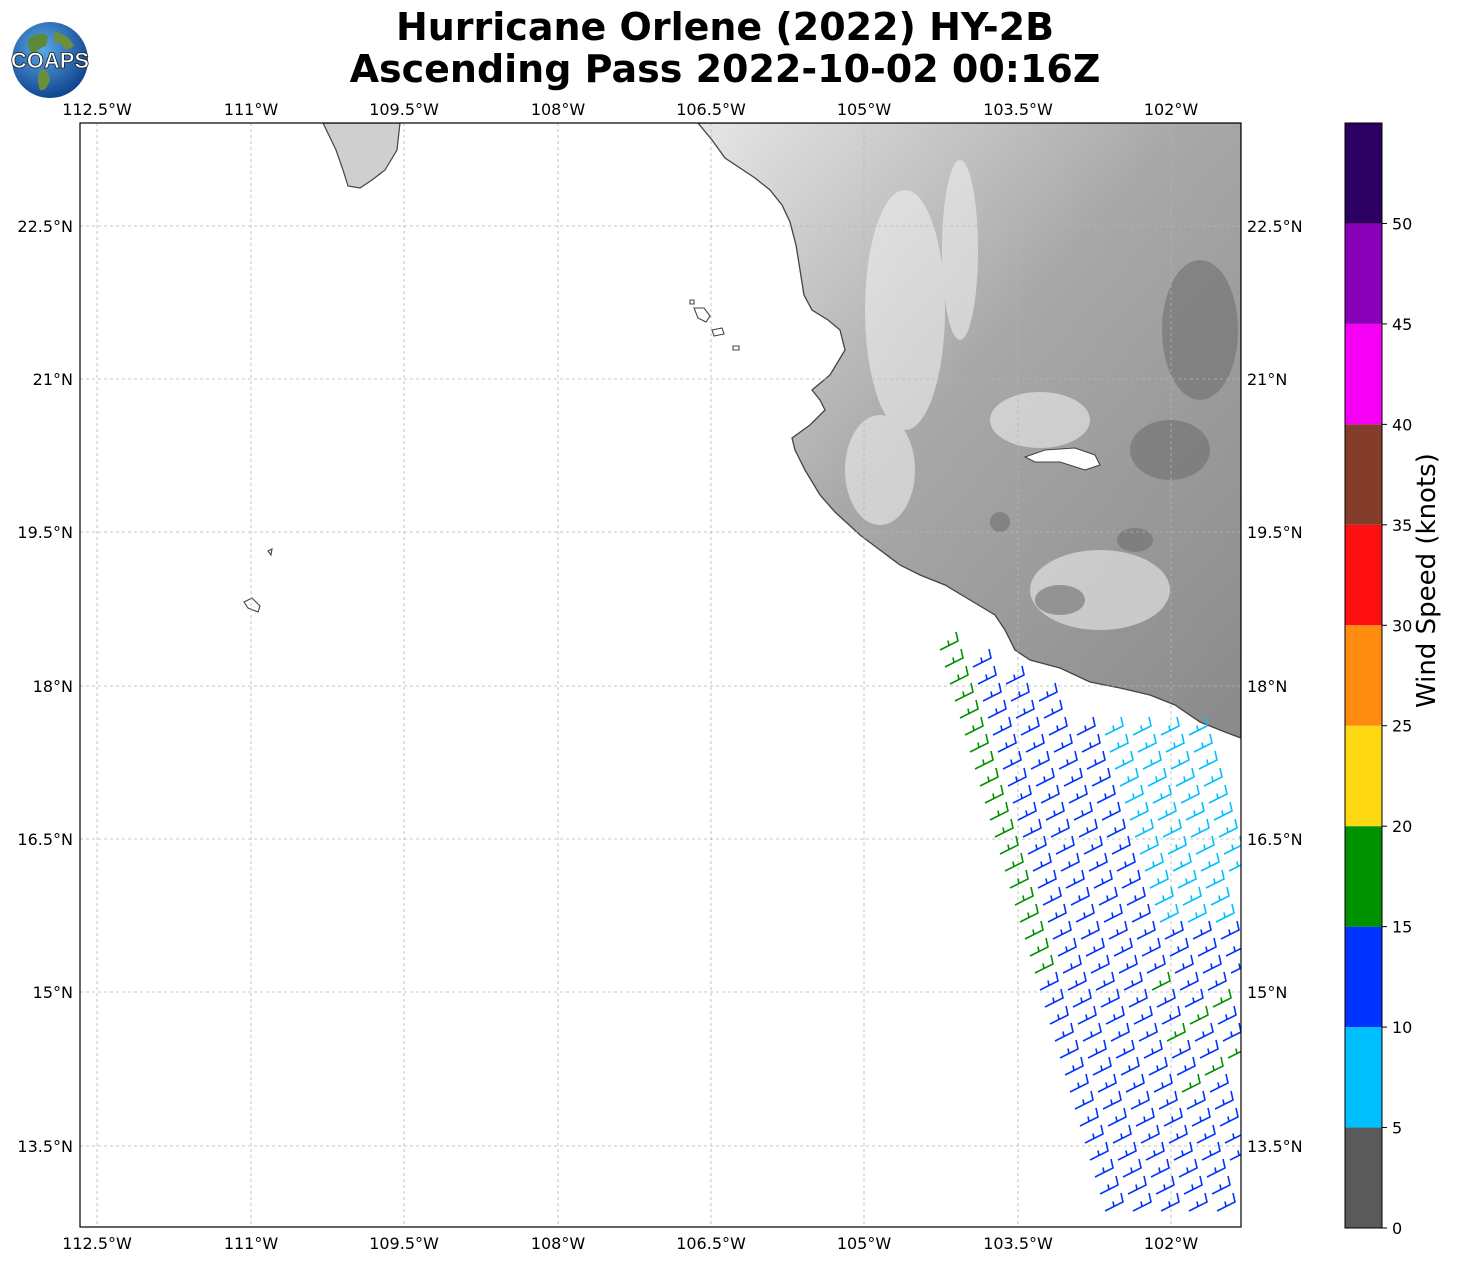 This screenshot has height=1264, width=1481. I want to click on map-title-line-2: Ascending Pass 2022-10-02 00:16Z, so click(725, 69).